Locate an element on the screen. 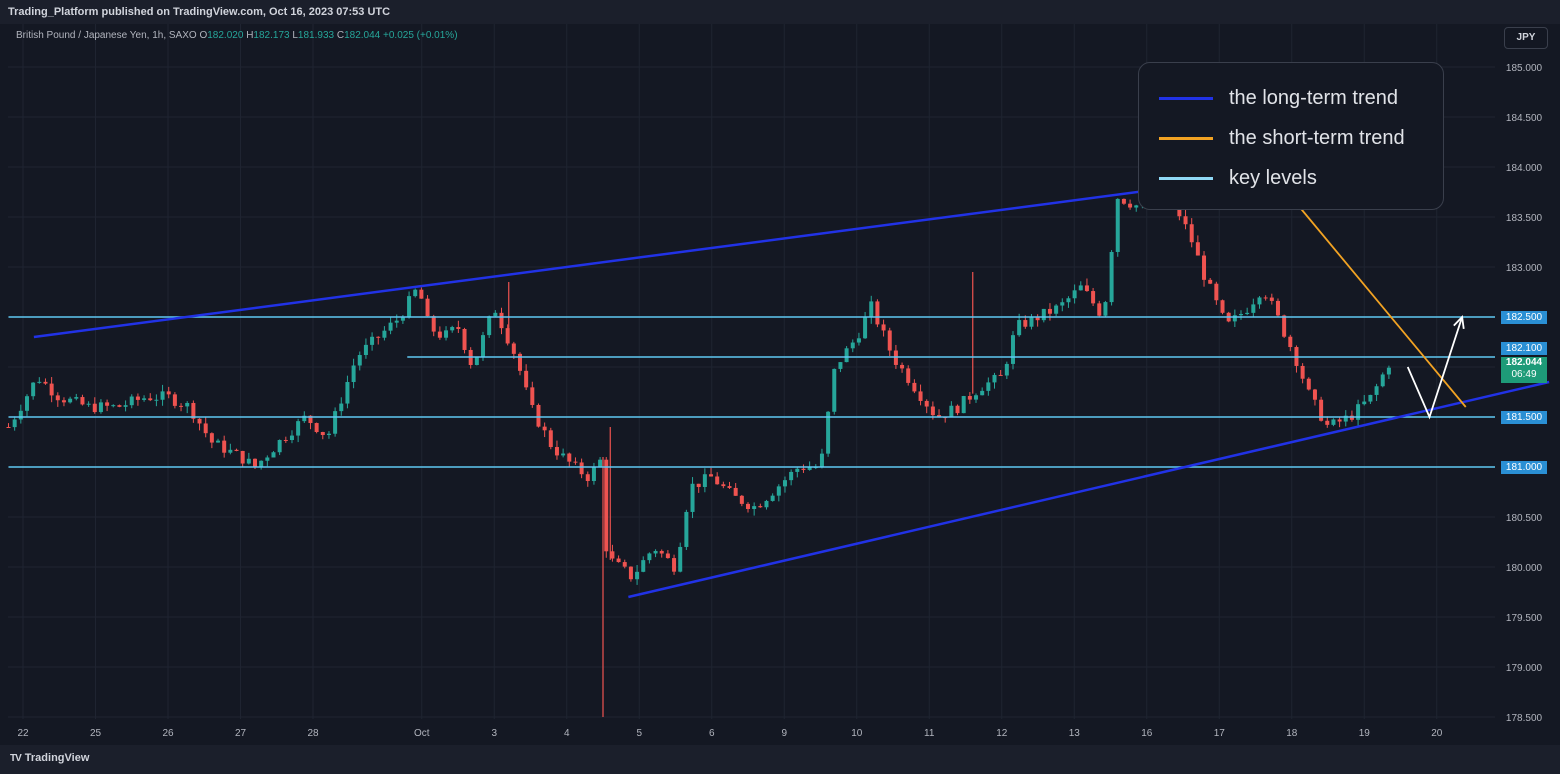  current-price-tag: 182.044 06:49 is located at coordinates (1524, 370).